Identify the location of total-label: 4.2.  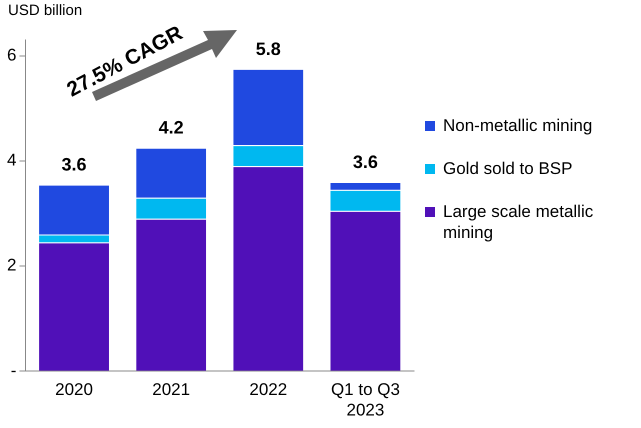
(171, 128).